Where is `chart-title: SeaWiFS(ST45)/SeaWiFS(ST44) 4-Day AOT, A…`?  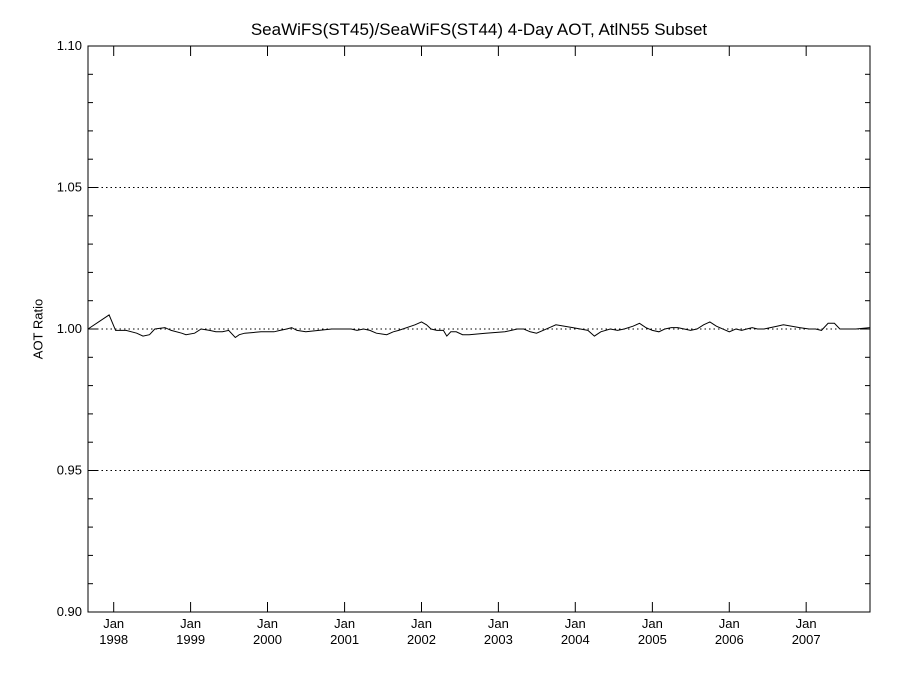
chart-title: SeaWiFS(ST45)/SeaWiFS(ST44) 4-Day AOT, A… is located at coordinates (479, 29).